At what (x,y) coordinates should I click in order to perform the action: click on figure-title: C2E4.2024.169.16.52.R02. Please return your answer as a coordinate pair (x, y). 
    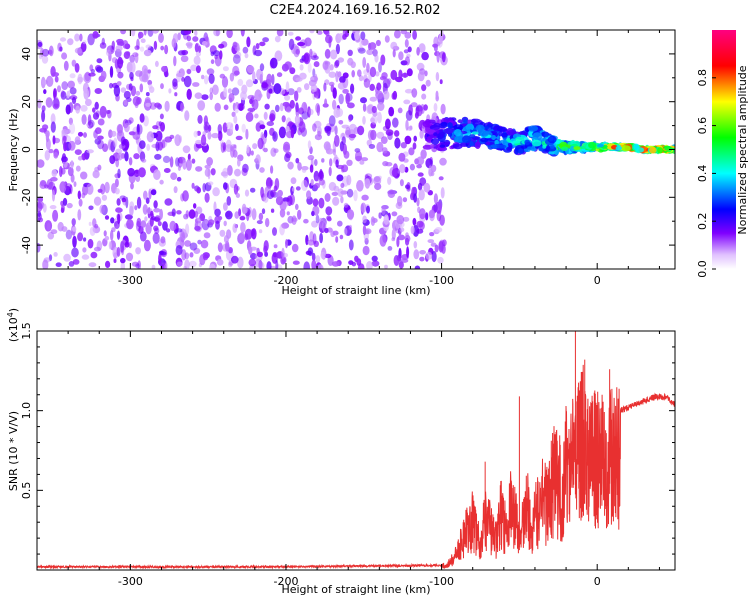
    Looking at the image, I should click on (354, 10).